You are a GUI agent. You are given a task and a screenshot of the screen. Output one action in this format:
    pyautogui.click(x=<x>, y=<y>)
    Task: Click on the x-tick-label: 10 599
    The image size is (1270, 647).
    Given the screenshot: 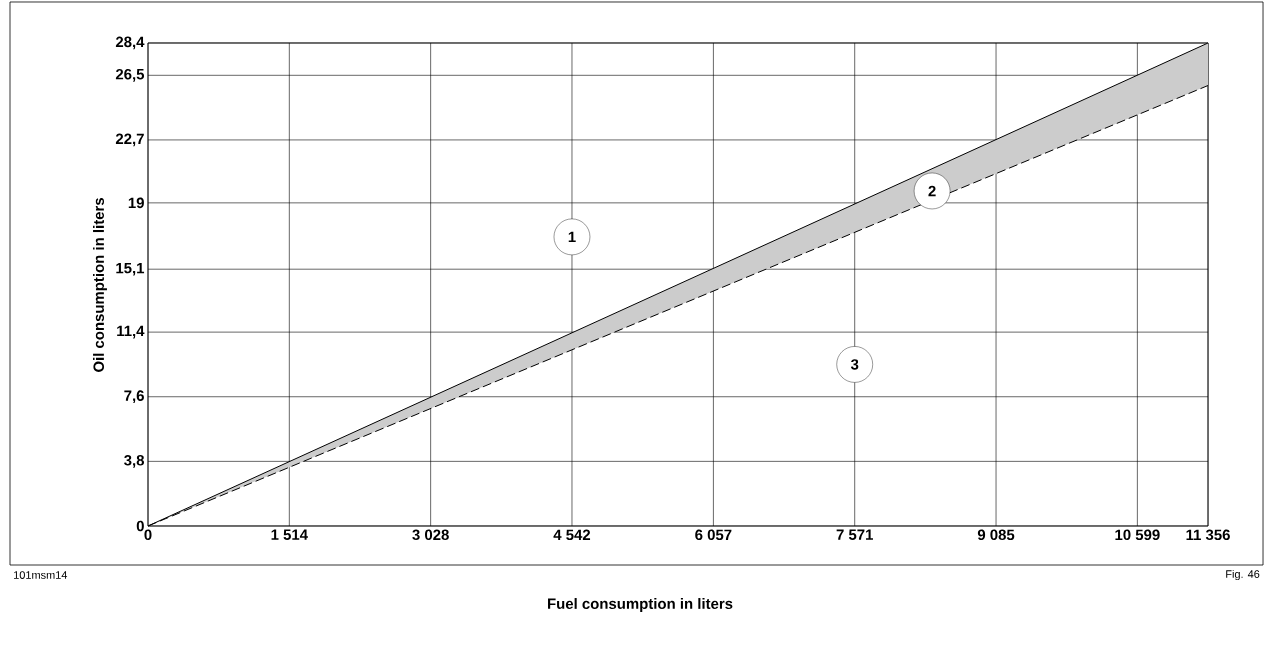 What is the action you would take?
    pyautogui.click(x=1137, y=535)
    